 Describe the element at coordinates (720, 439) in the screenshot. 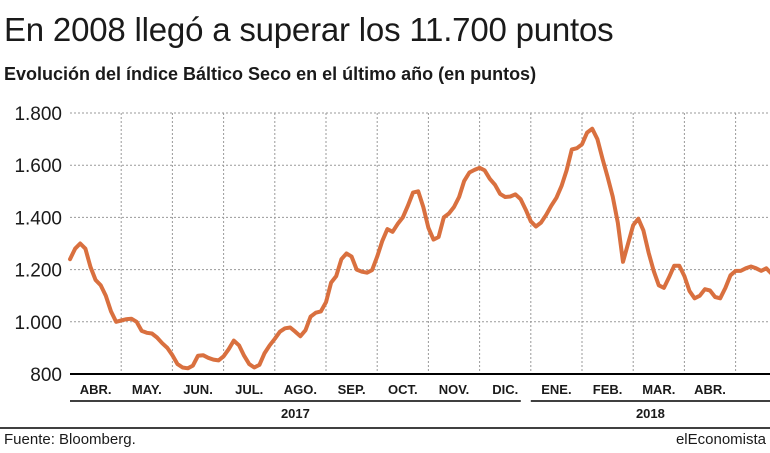

I see `brand-logo: elEconomista` at that location.